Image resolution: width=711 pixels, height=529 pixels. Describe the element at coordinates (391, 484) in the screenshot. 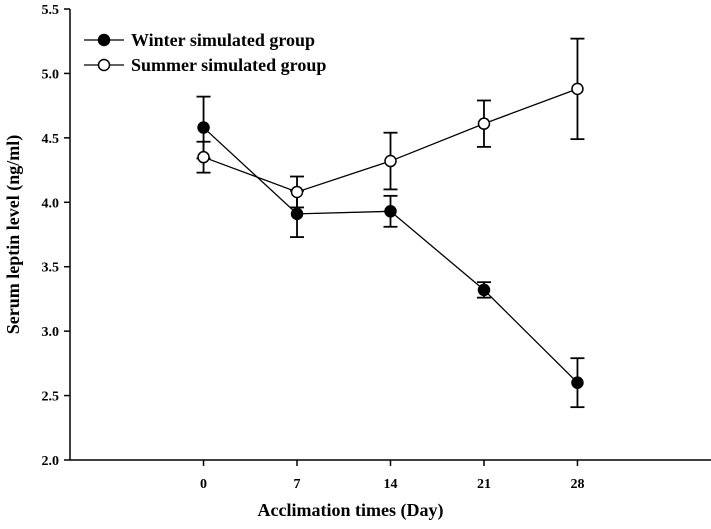

I see `x-tick-label: 14` at that location.